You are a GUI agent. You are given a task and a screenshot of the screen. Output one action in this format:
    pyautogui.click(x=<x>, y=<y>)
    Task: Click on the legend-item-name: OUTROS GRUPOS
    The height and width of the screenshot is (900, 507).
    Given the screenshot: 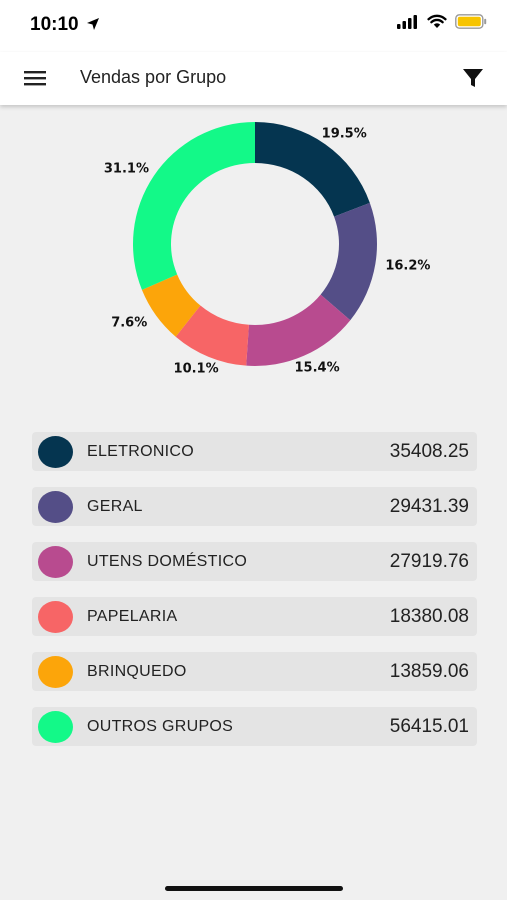 What is the action you would take?
    pyautogui.click(x=160, y=726)
    